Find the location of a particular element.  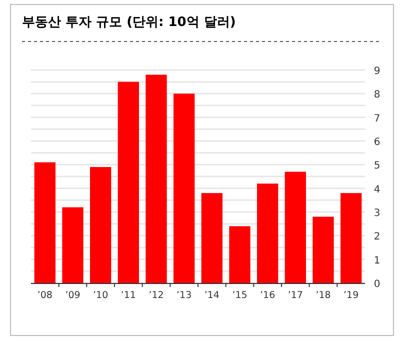

x-tick-label: ’18 is located at coordinates (323, 295).